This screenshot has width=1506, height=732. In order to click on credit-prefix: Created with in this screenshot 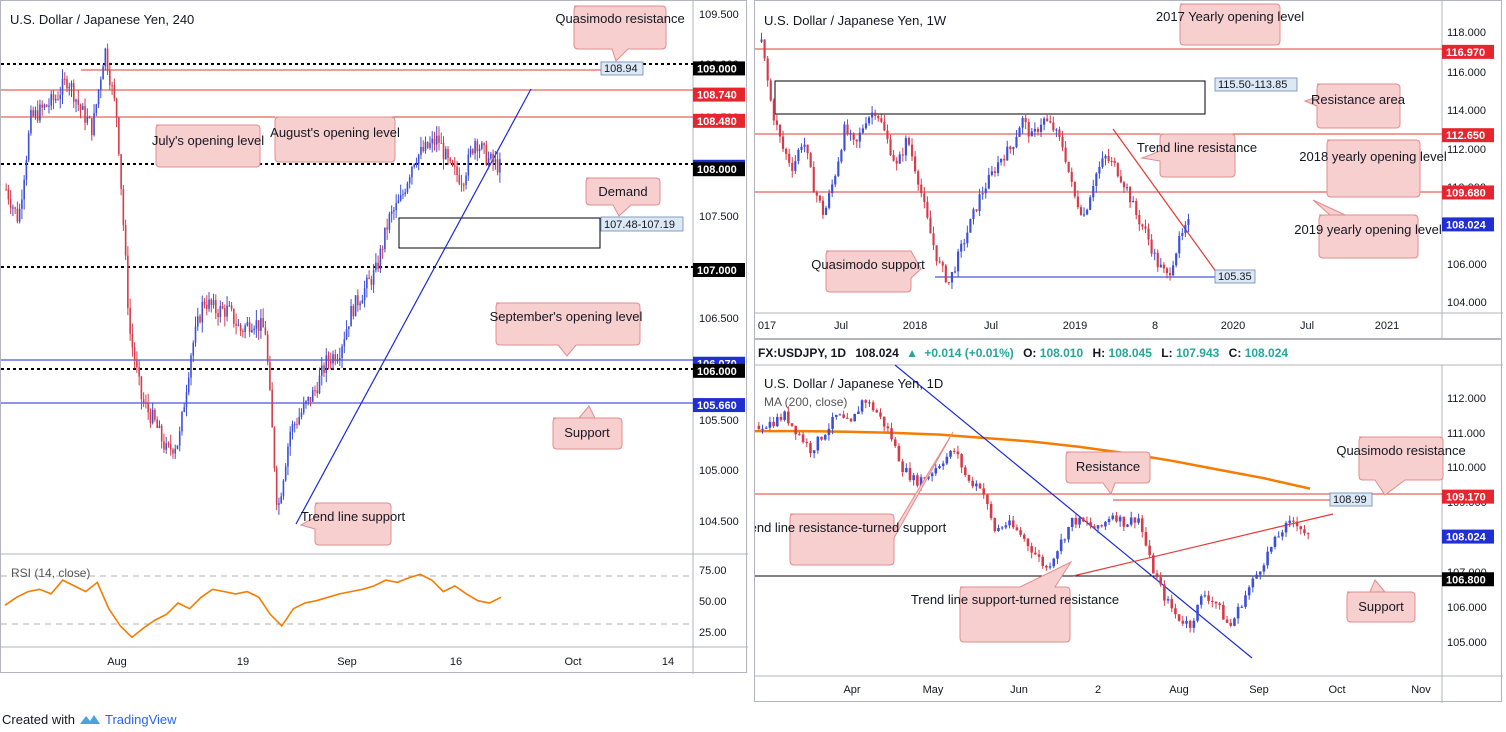, I will do `click(38, 719)`.